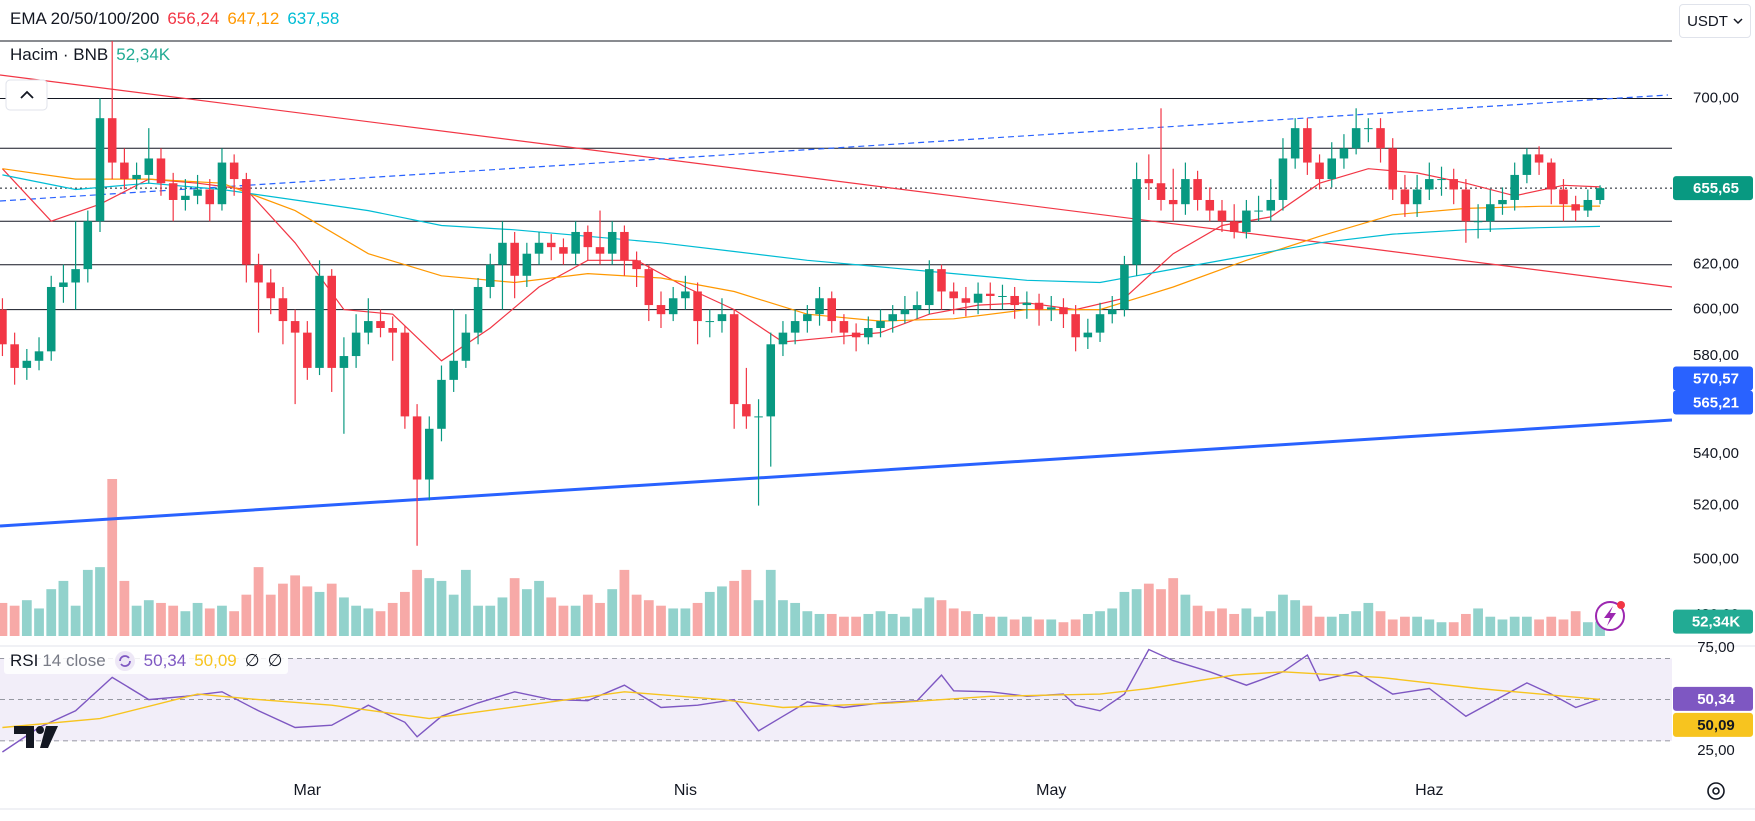 The height and width of the screenshot is (821, 1755). What do you see at coordinates (1610, 616) in the screenshot?
I see `alert-icon` at bounding box center [1610, 616].